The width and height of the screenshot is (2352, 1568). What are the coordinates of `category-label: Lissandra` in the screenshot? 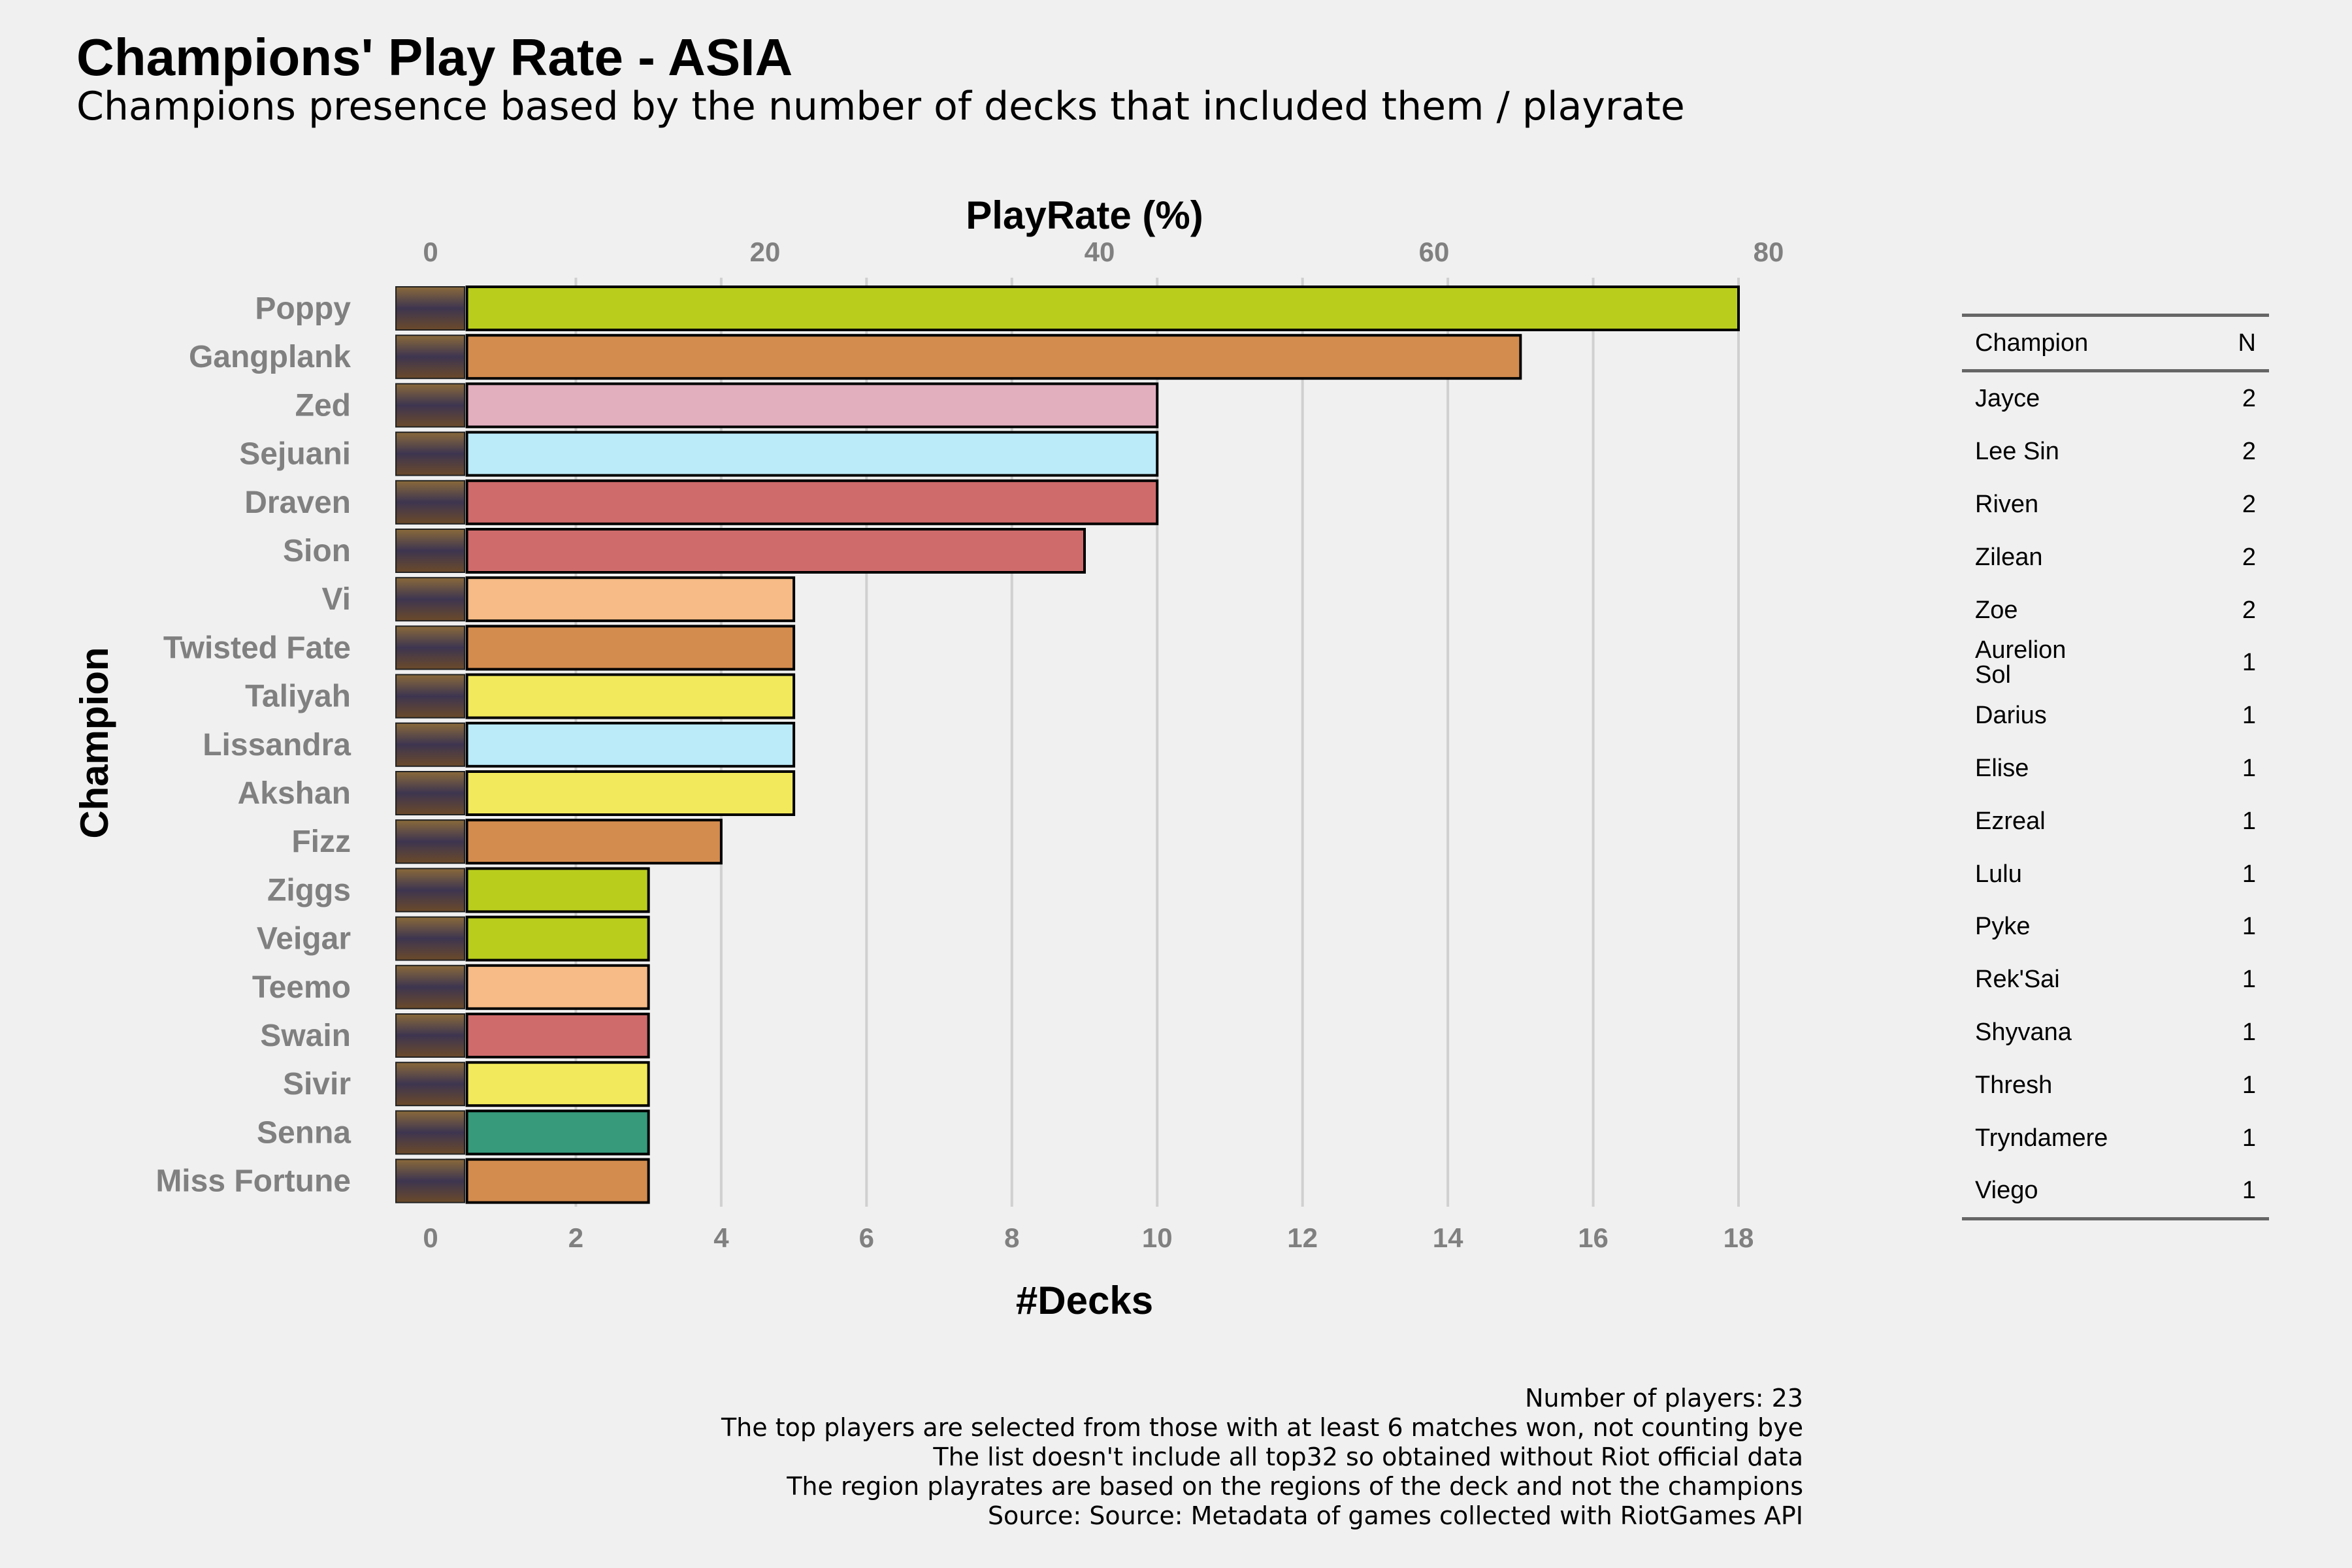 It's located at (277, 745).